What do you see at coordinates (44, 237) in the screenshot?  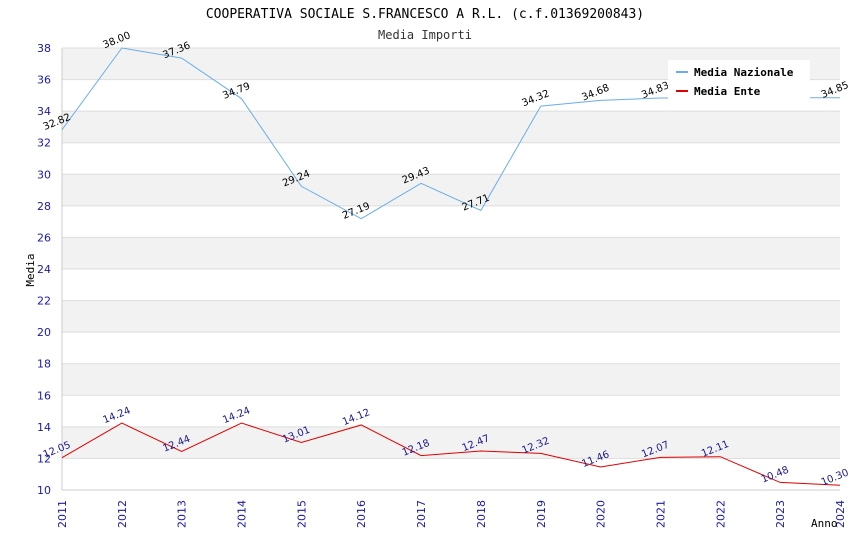 I see `y-tick-label: 26` at bounding box center [44, 237].